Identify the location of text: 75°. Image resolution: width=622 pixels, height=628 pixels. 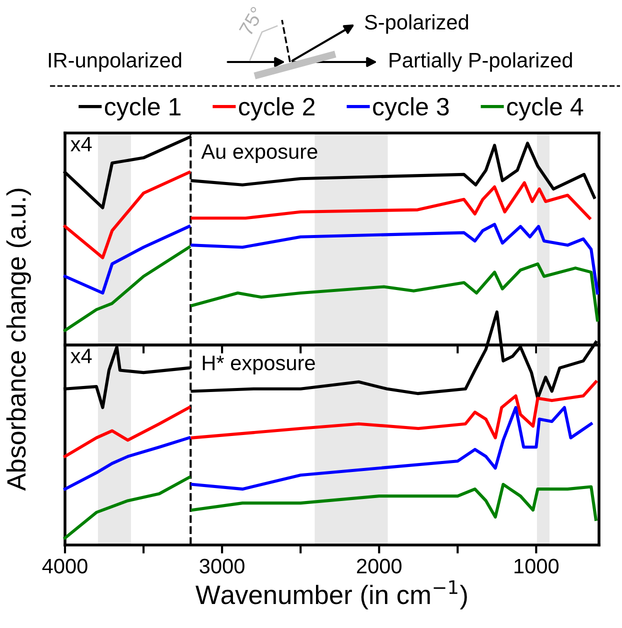
(251, 21).